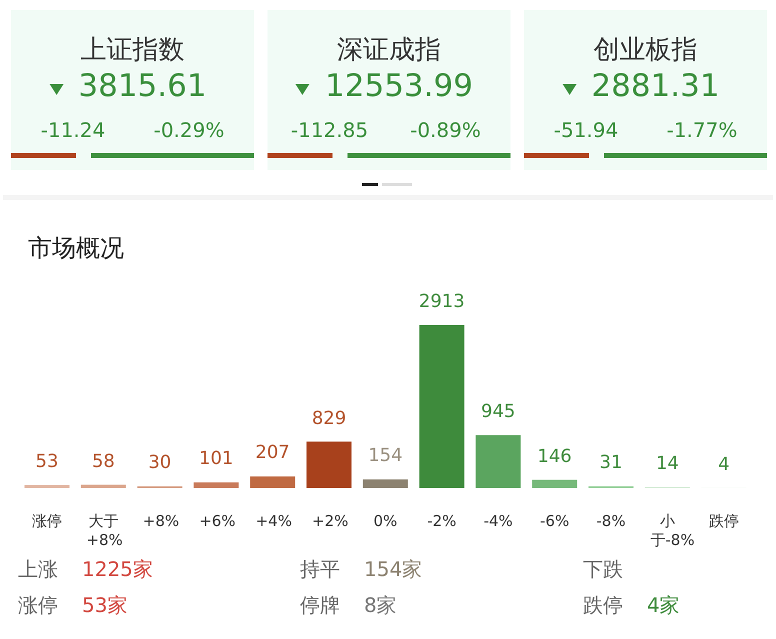 The image size is (776, 639). Describe the element at coordinates (724, 521) in the screenshot. I see `x-tick-label: 跌停` at that location.